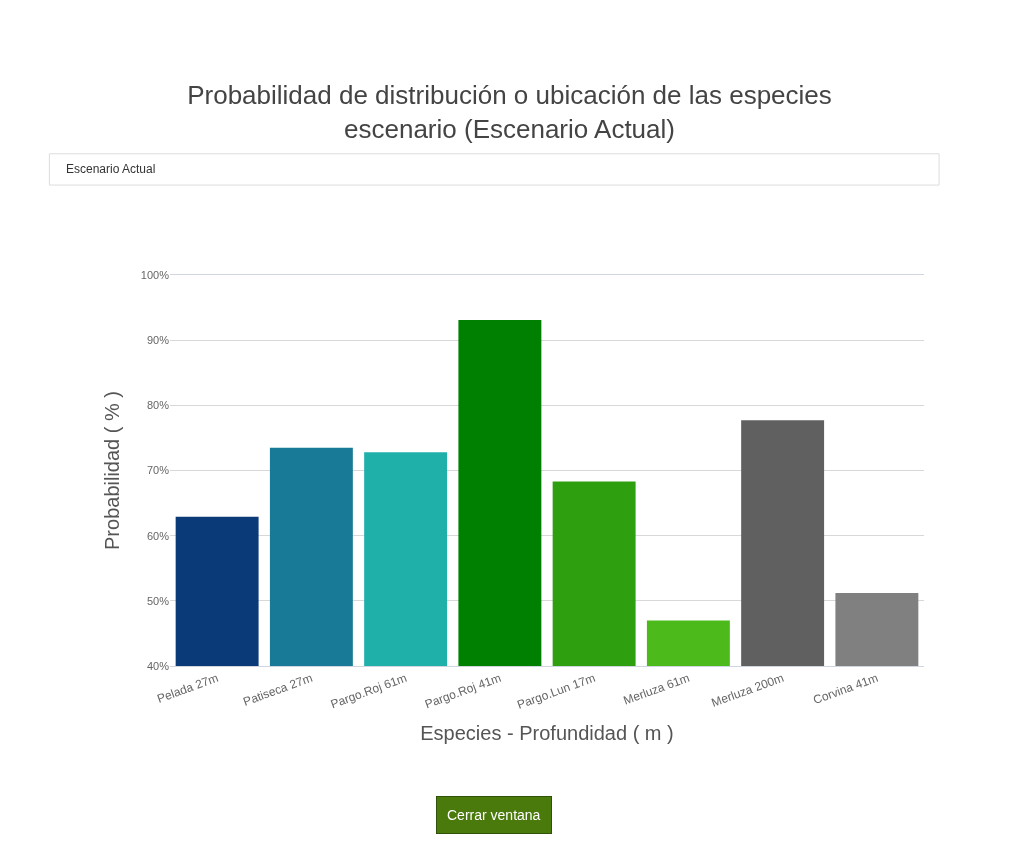  I want to click on y-tick-label: 40%, so click(158, 665).